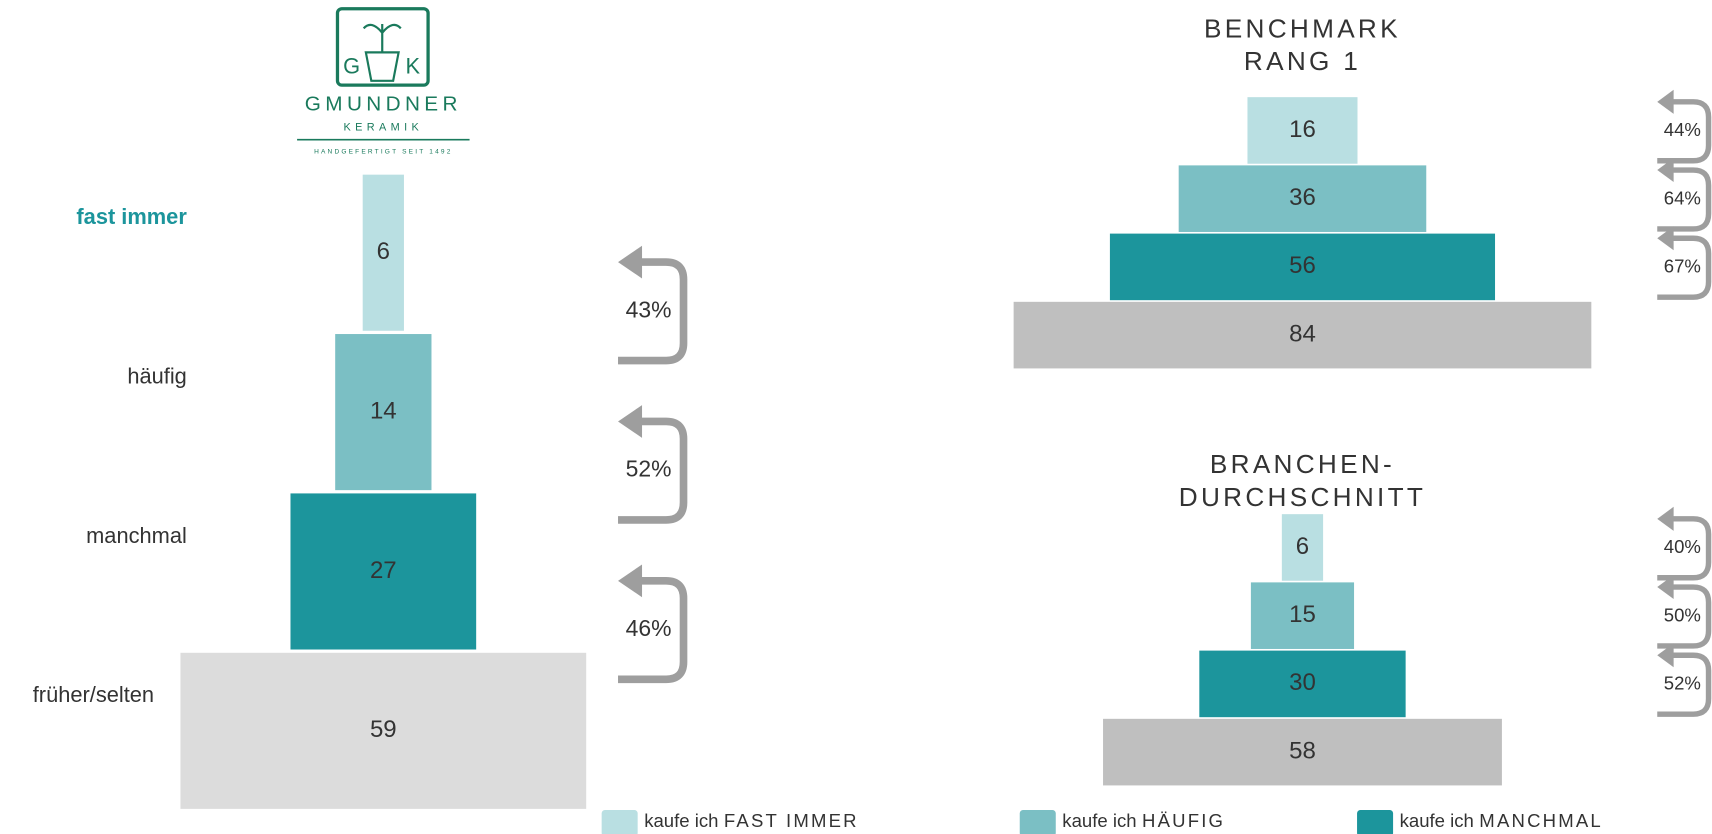 Image resolution: width=1712 pixels, height=834 pixels. What do you see at coordinates (1302, 61) in the screenshot?
I see `chart-title: RANG 1` at bounding box center [1302, 61].